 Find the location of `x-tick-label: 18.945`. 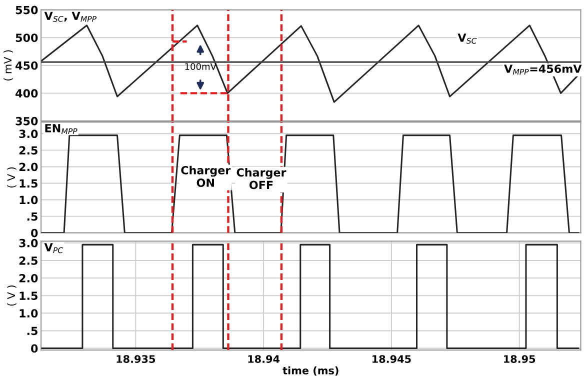

x-tick-label: 18.945 is located at coordinates (391, 359).